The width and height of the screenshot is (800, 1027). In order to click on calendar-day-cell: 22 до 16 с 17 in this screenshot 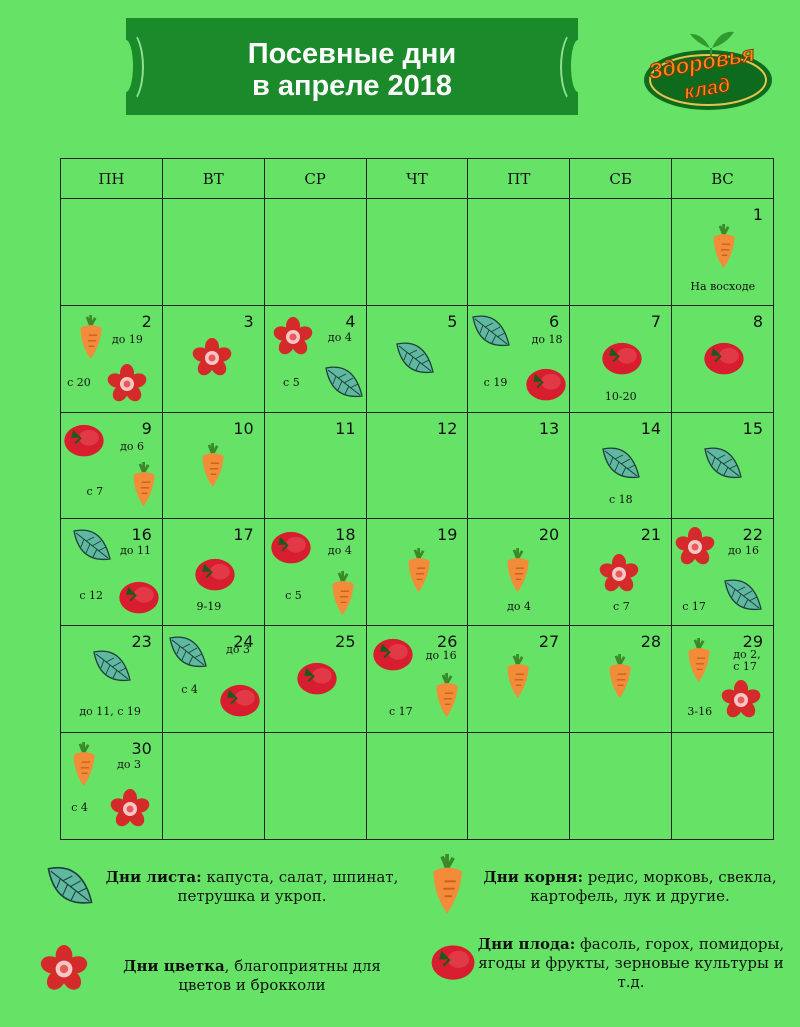, I will do `click(722, 572)`.